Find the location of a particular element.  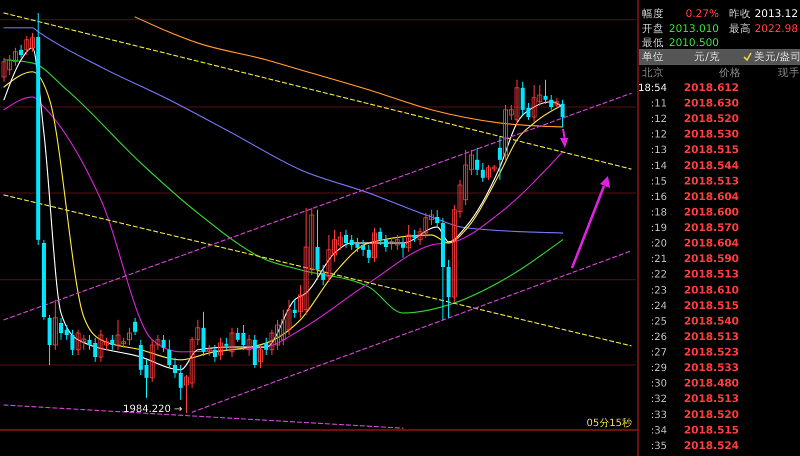

text: 昨收 is located at coordinates (740, 14).